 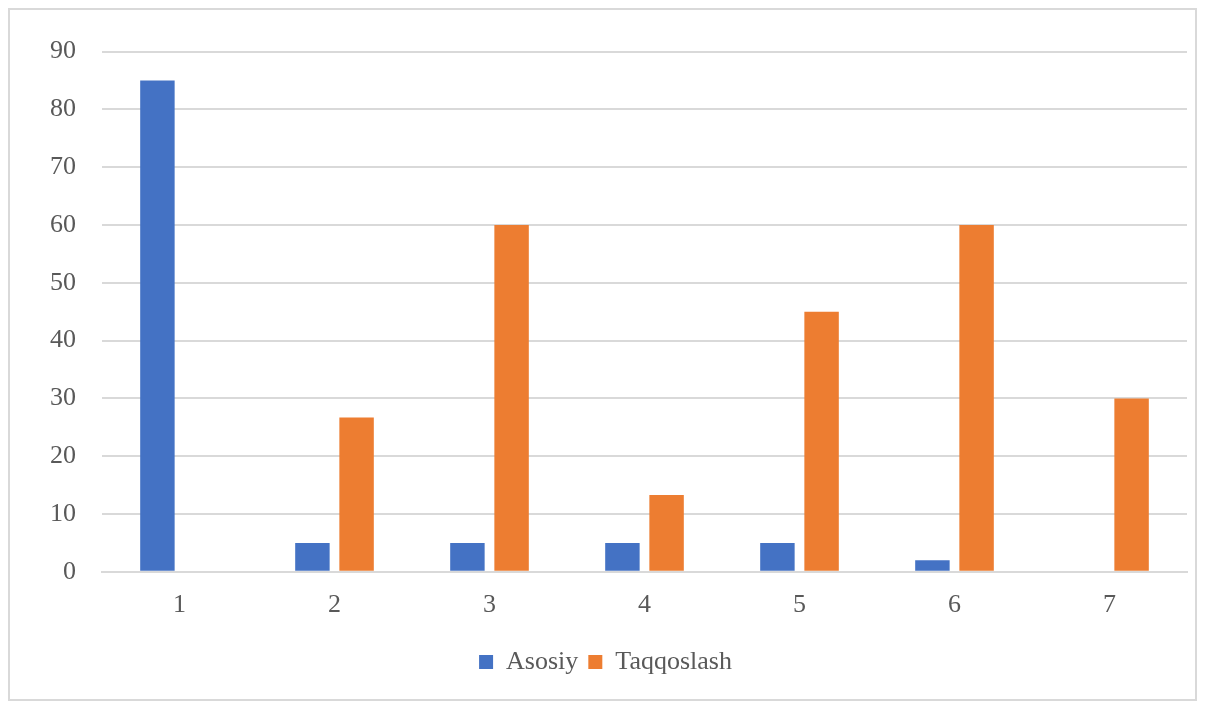 I want to click on y-tick-label: 20, so click(x=63, y=455).